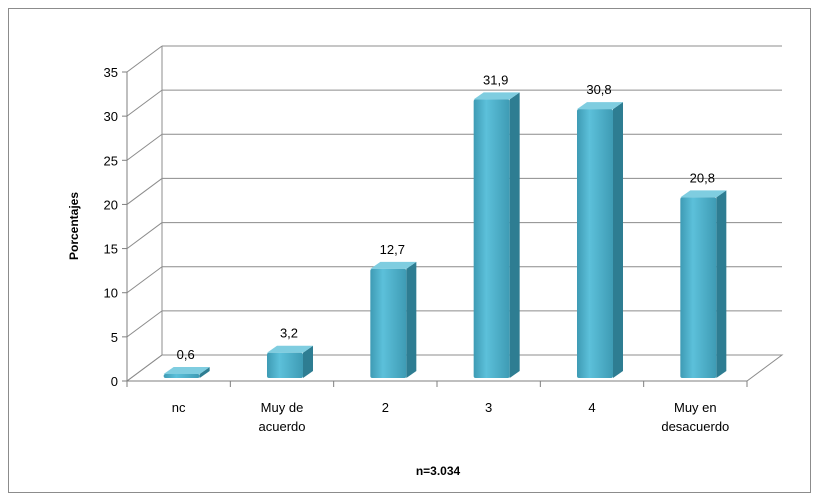 The width and height of the screenshot is (821, 503). Describe the element at coordinates (702, 177) in the screenshot. I see `data-label: 20,8` at that location.